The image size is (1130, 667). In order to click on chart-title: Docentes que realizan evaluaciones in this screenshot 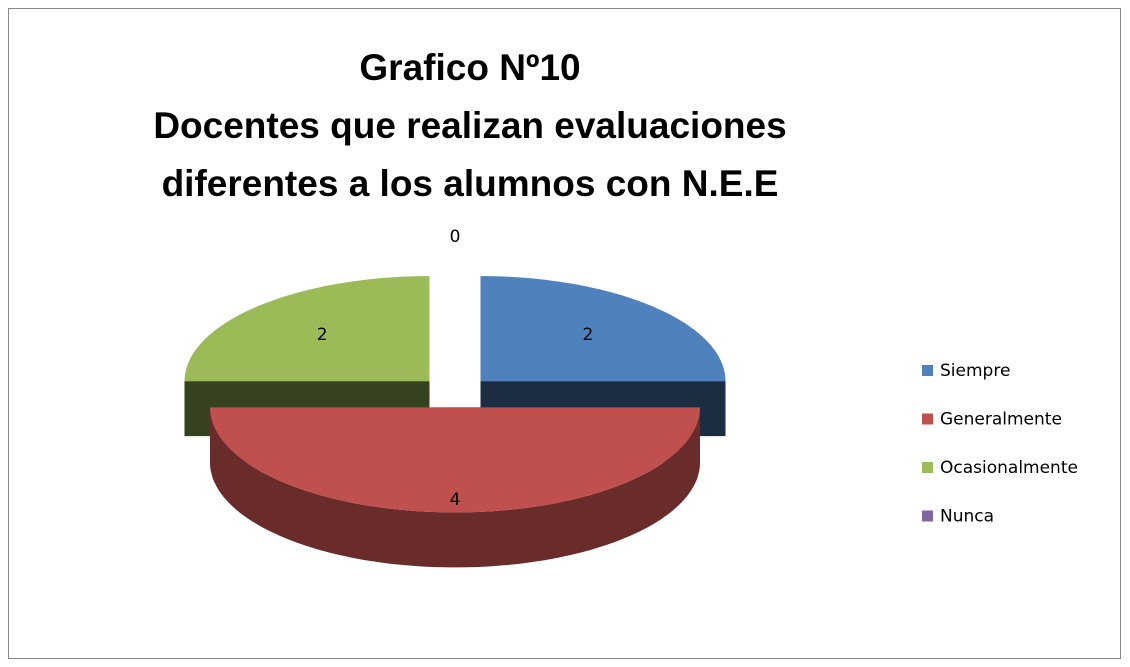, I will do `click(469, 125)`.